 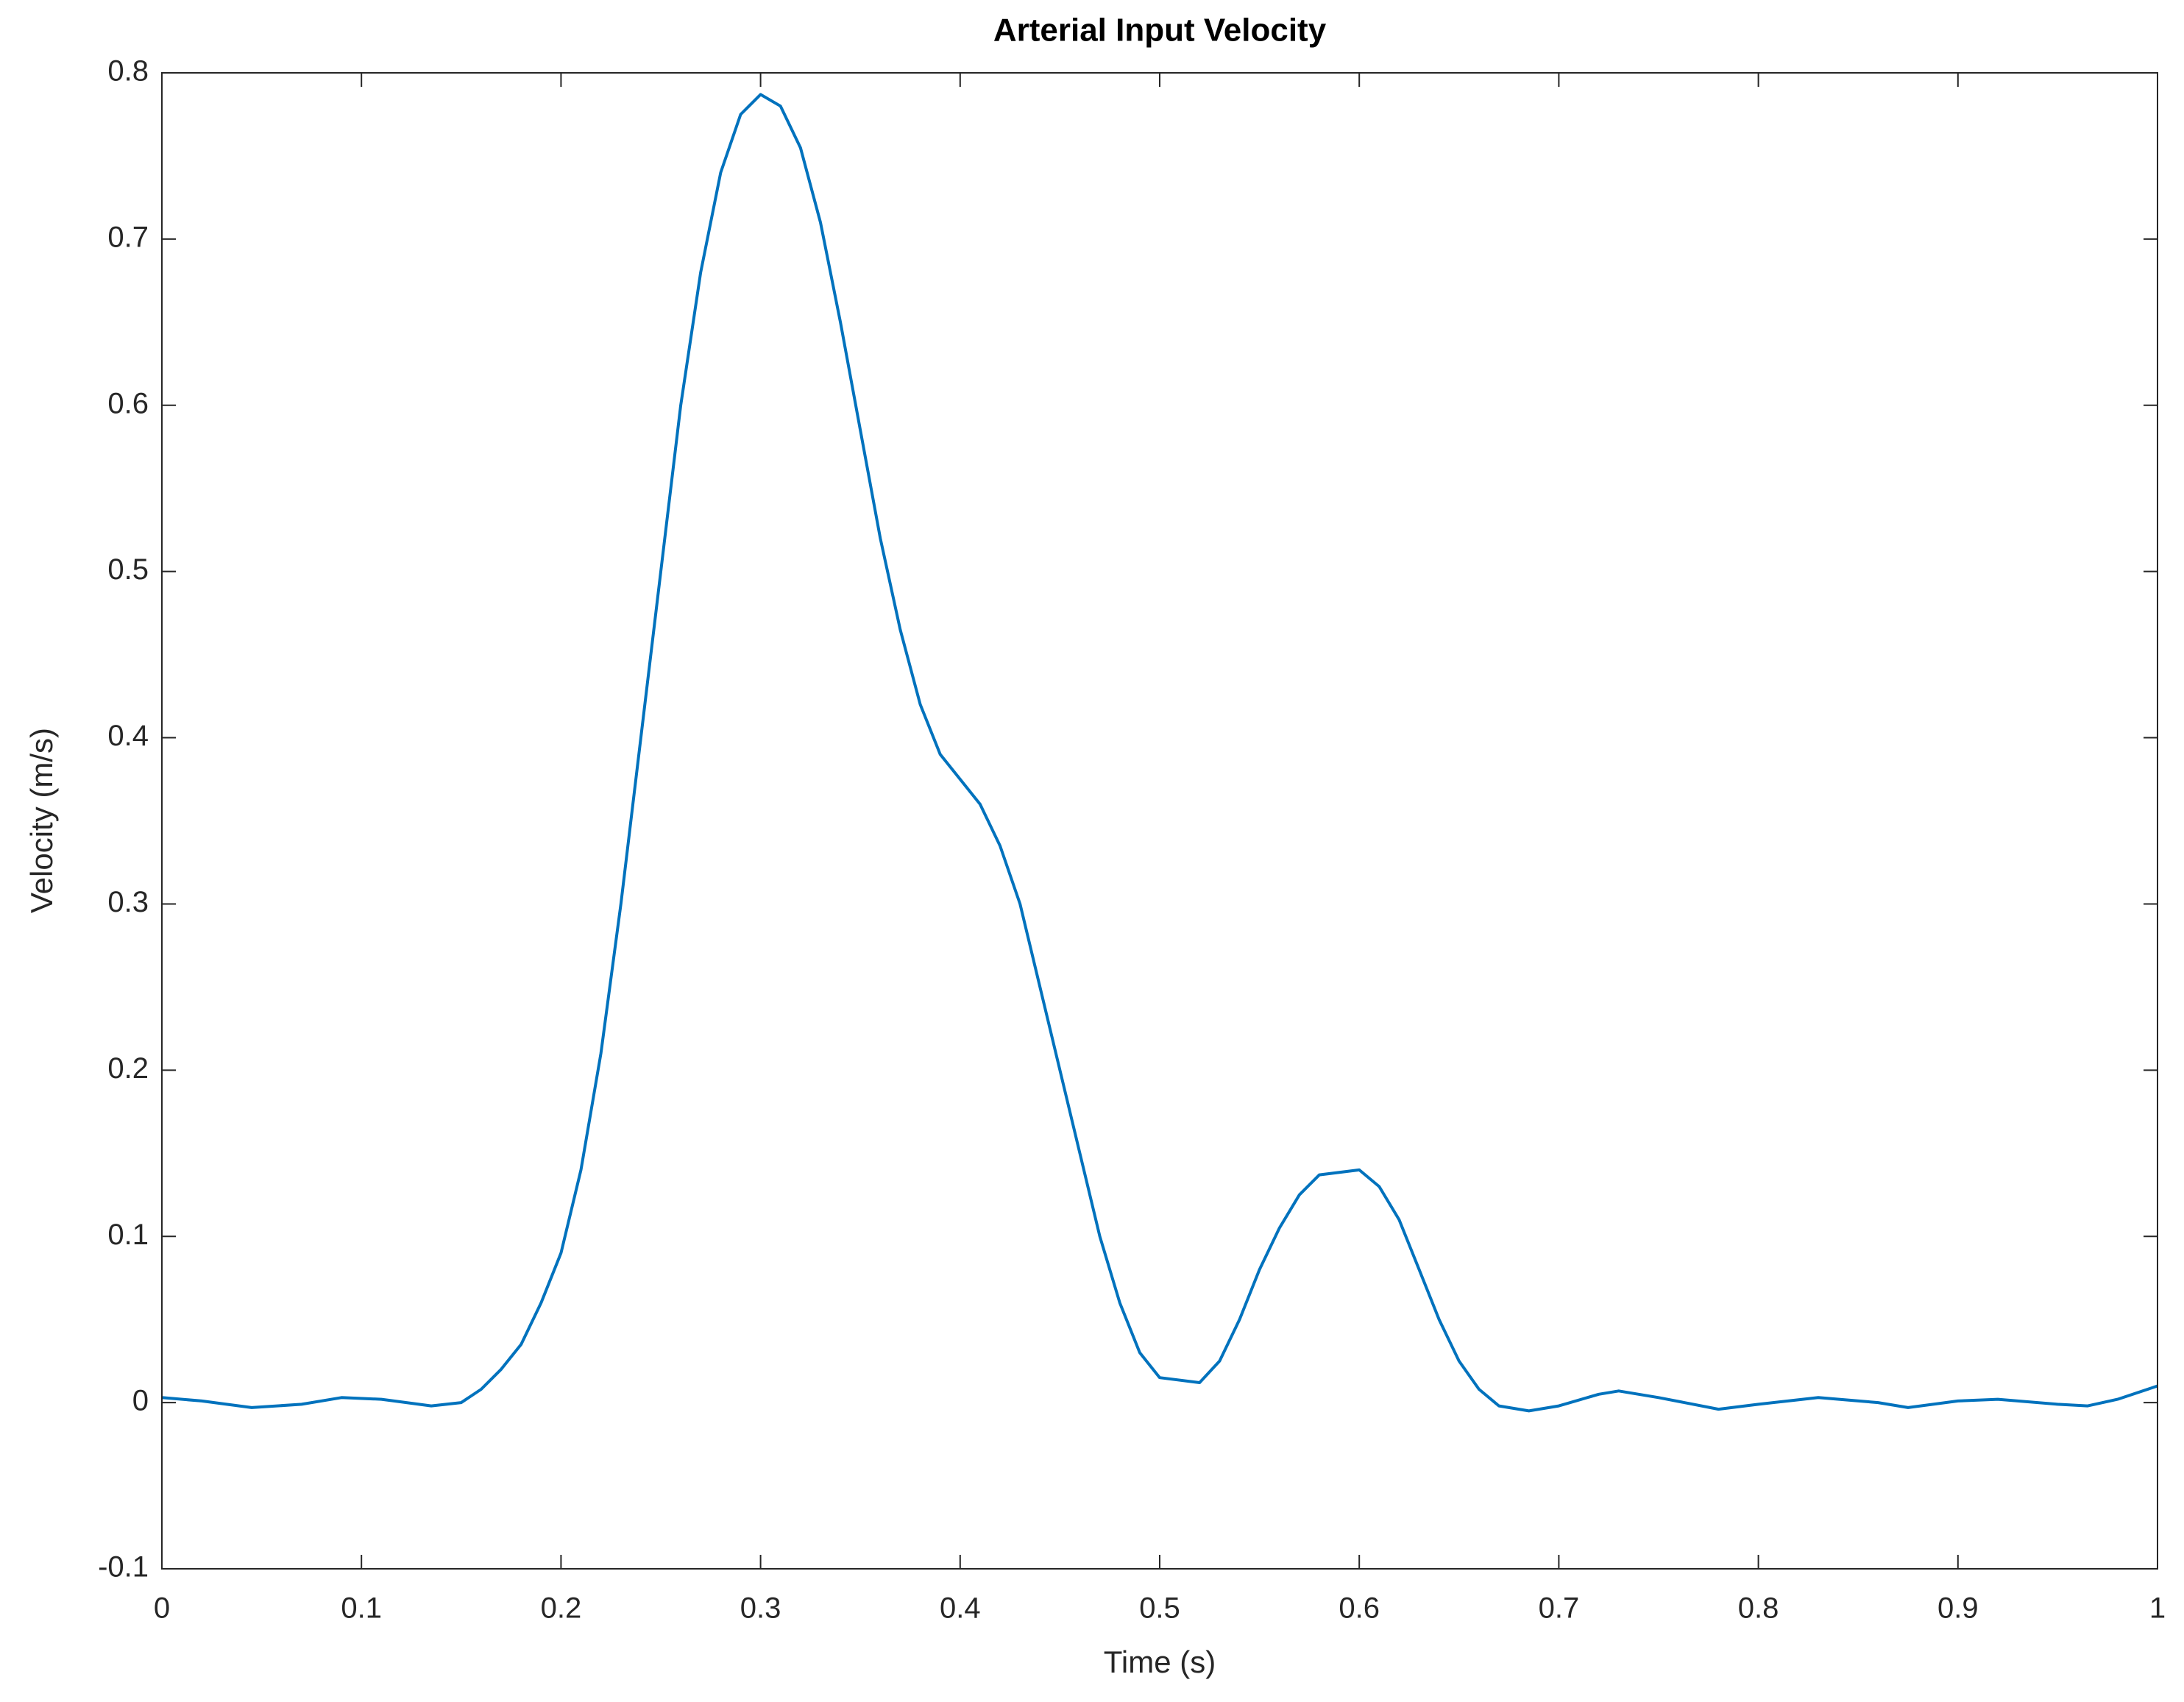 What do you see at coordinates (41, 820) in the screenshot?
I see `y-axis-label: Velocity (m/s)` at bounding box center [41, 820].